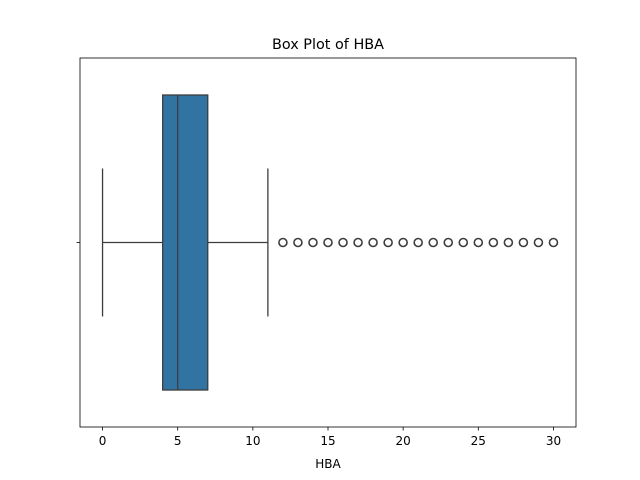 This screenshot has height=480, width=640. I want to click on x-axis: 0 5 10 15 20 25 30, so click(330, 437).